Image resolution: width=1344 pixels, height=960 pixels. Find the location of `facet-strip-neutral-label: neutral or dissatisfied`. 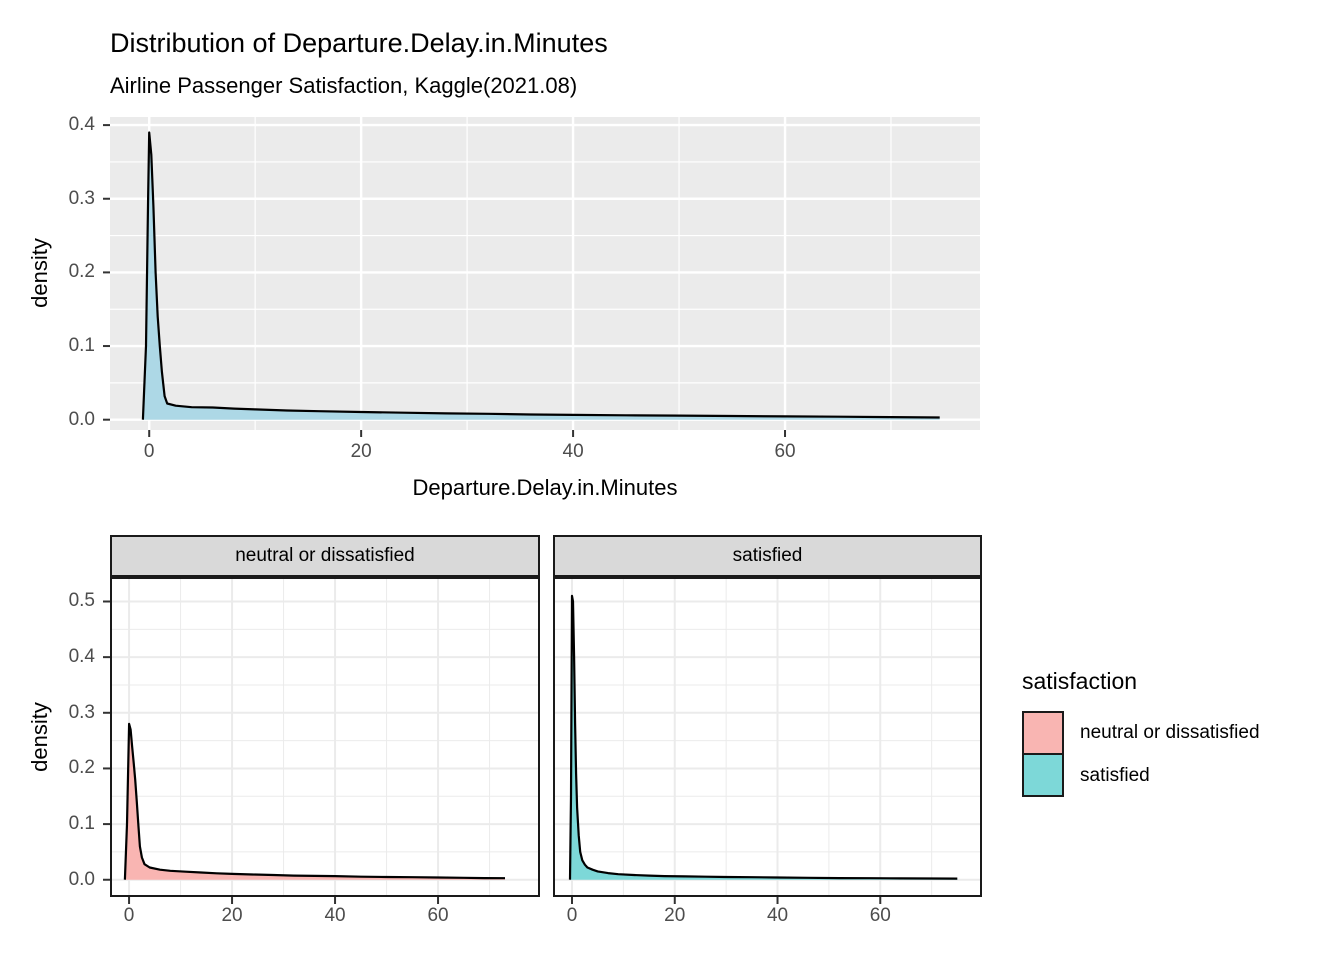

facet-strip-neutral-label: neutral or dissatisfied is located at coordinates (325, 555).